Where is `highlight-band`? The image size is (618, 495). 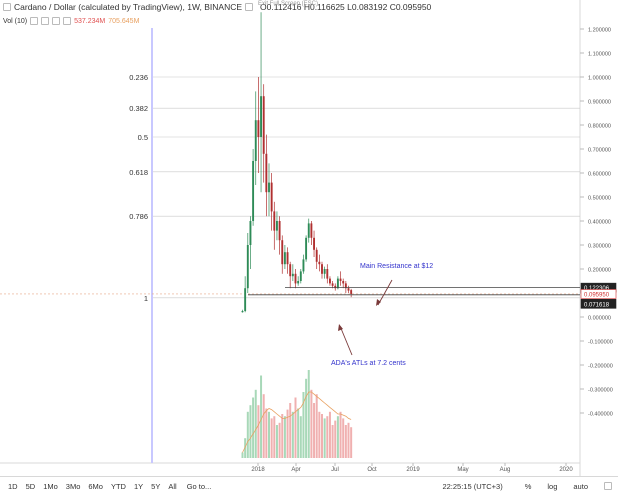 highlight-band is located at coordinates (152, 245).